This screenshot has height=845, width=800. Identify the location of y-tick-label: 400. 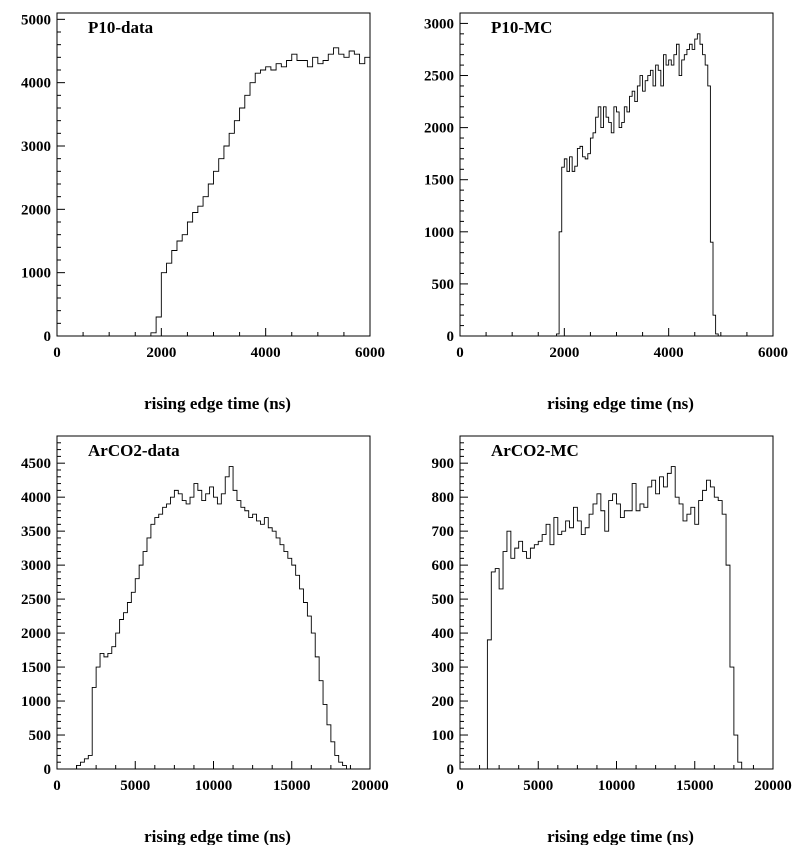
(443, 634).